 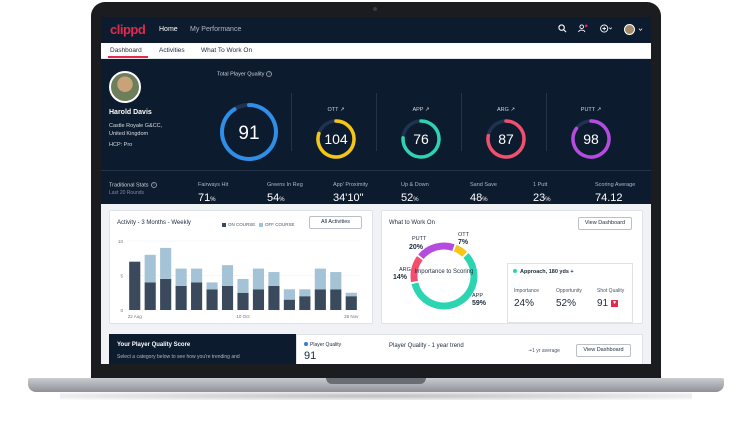 I want to click on trend-view-dashboard-button: View Dashboard, so click(x=603, y=350).